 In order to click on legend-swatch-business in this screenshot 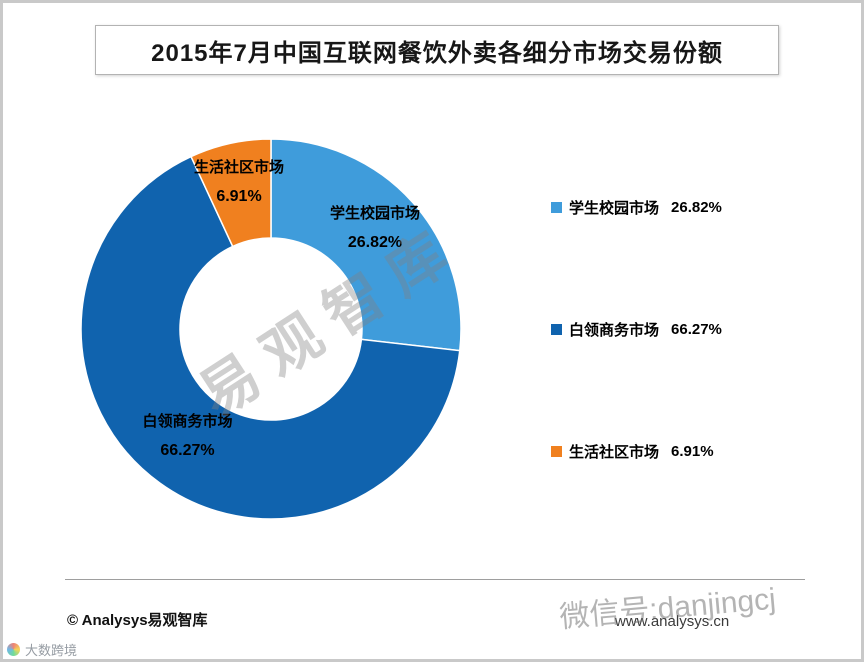, I will do `click(556, 329)`.